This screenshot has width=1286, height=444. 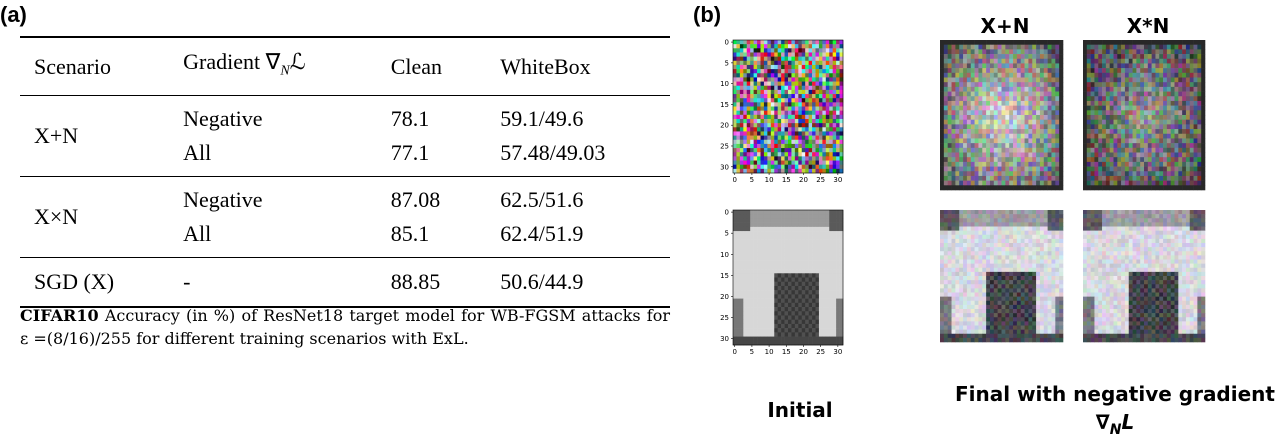 What do you see at coordinates (415, 282) in the screenshot?
I see `table-cell: 88.85` at bounding box center [415, 282].